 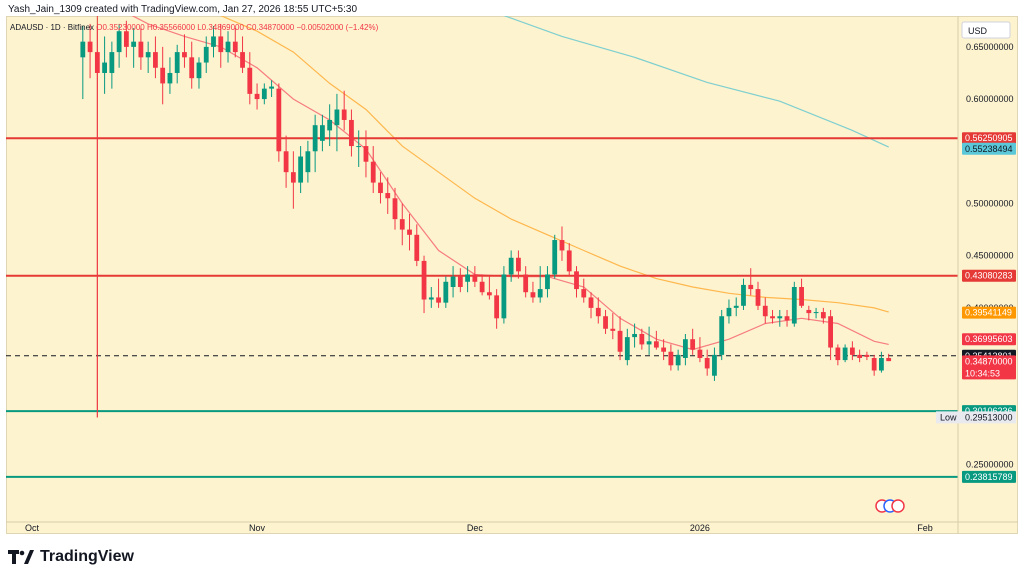 What do you see at coordinates (257, 528) in the screenshot?
I see `x-tick-label-2: Nov` at bounding box center [257, 528].